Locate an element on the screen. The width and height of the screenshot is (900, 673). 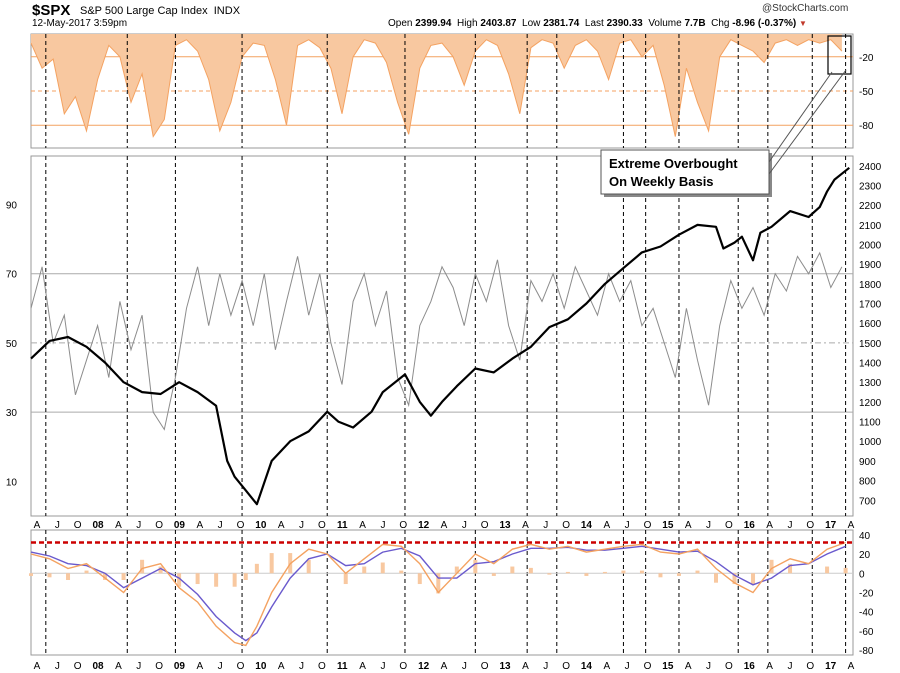
rsi-axis-label: 10 is located at coordinates (12, 482).